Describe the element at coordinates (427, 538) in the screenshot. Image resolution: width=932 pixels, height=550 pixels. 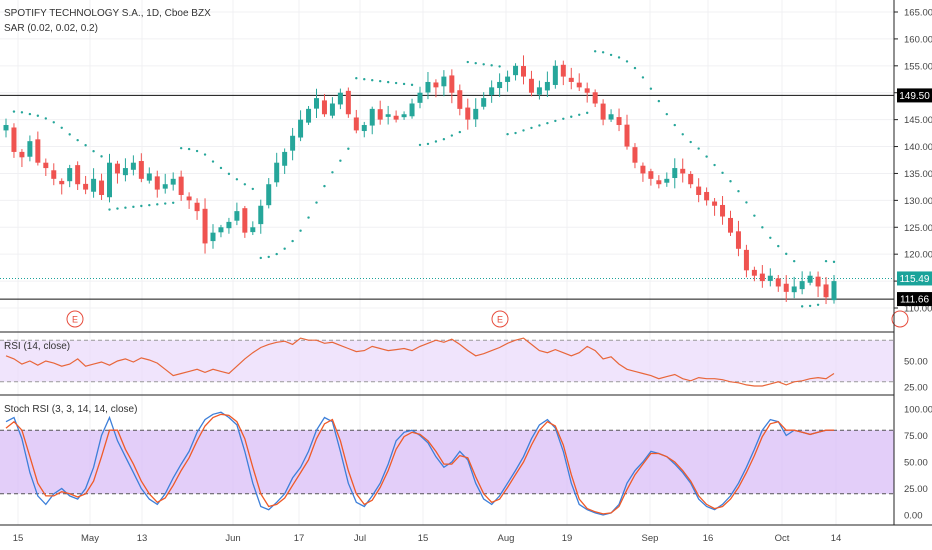
I see `time-axis: 15 May 13 Jun 17 Jul 15 Aug 19 Sep 16 Oct 14` at that location.